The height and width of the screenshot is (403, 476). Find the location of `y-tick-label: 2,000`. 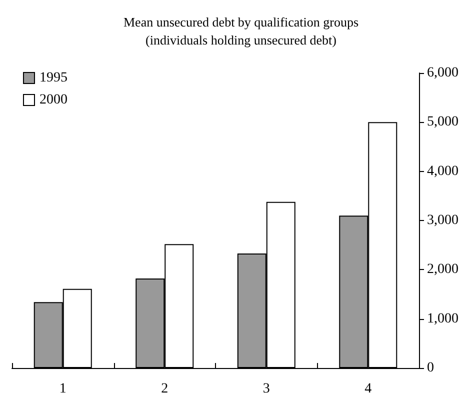

y-tick-label: 2,000 is located at coordinates (442, 270).